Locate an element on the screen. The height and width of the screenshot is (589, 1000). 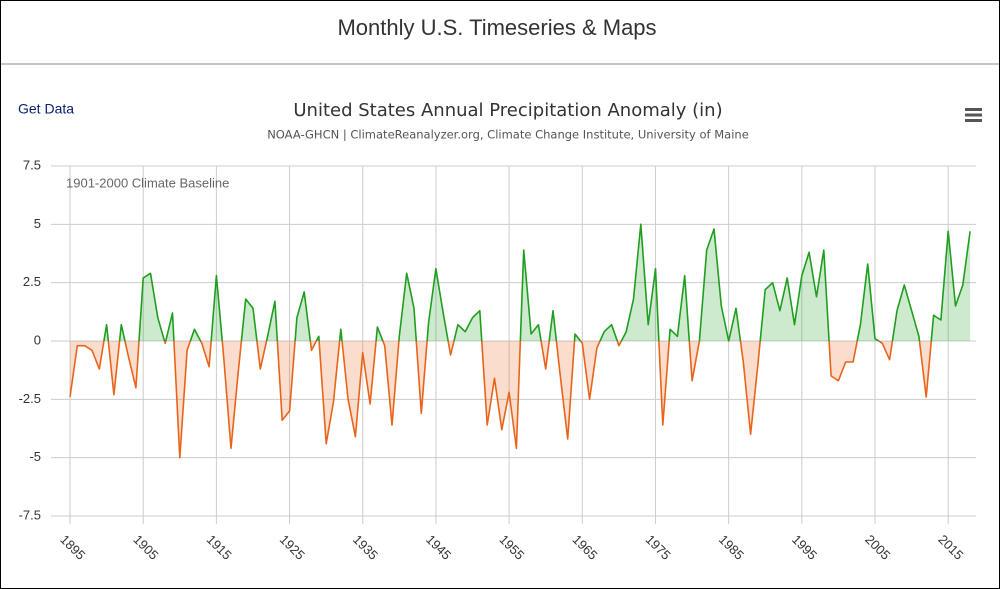
y-tick-label: 2.5 is located at coordinates (32, 281).